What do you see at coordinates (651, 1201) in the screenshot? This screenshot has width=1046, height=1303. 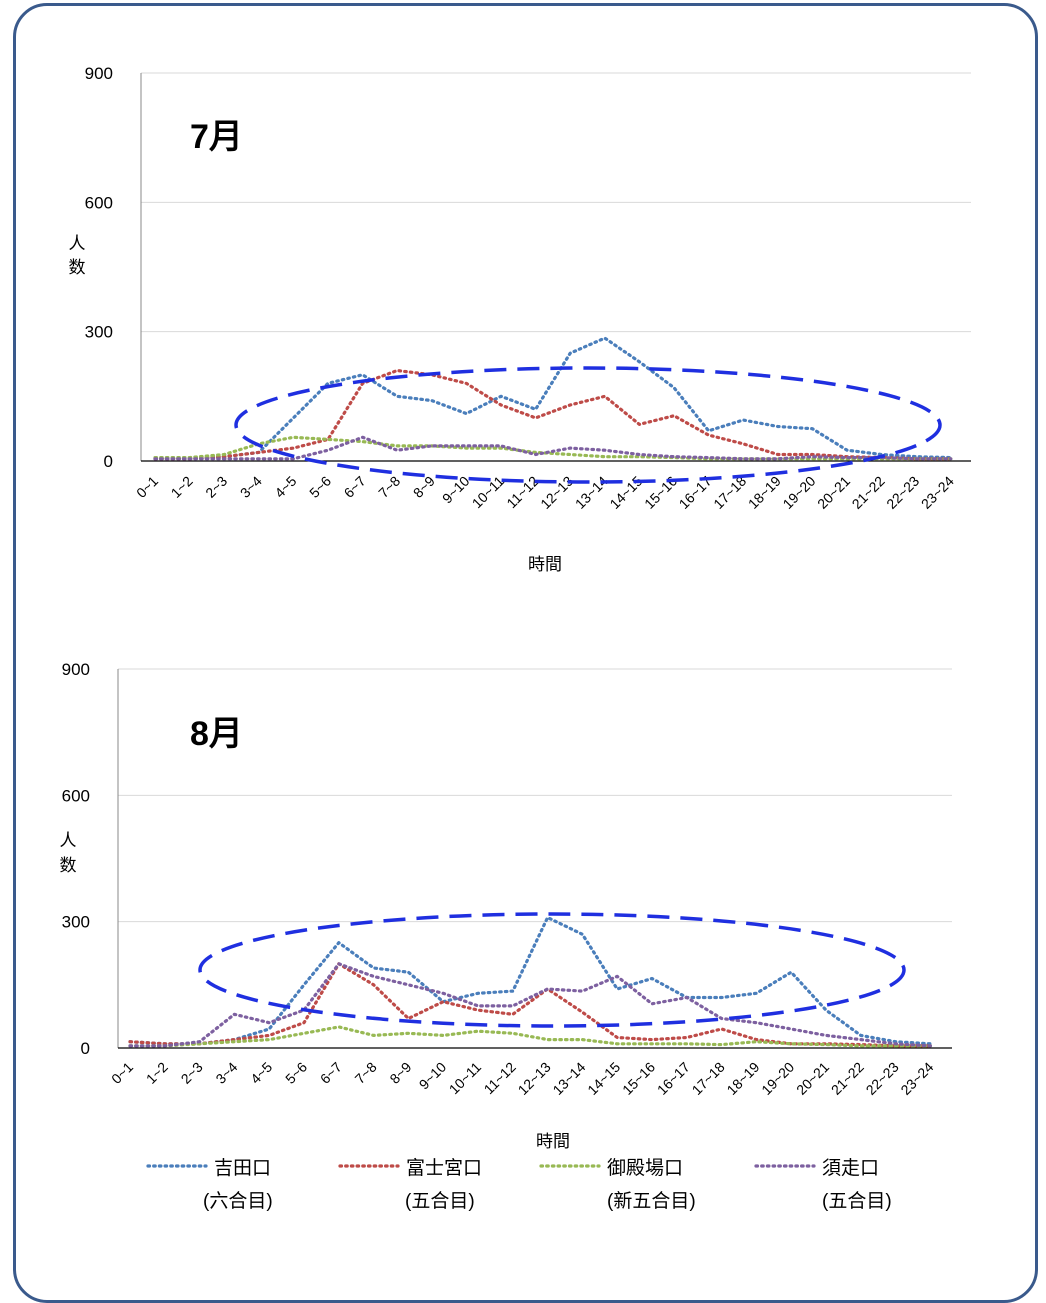 I see `legend-sublabel: (新五合目)` at bounding box center [651, 1201].